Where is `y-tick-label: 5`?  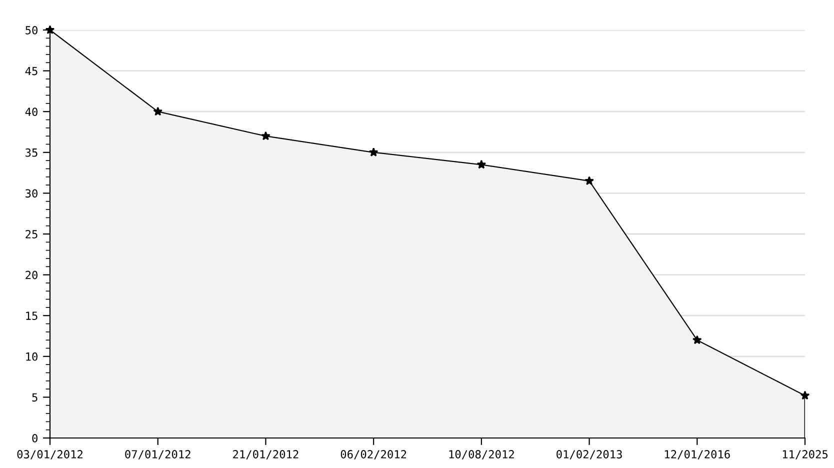
y-tick-label: 5 is located at coordinates (35, 397).